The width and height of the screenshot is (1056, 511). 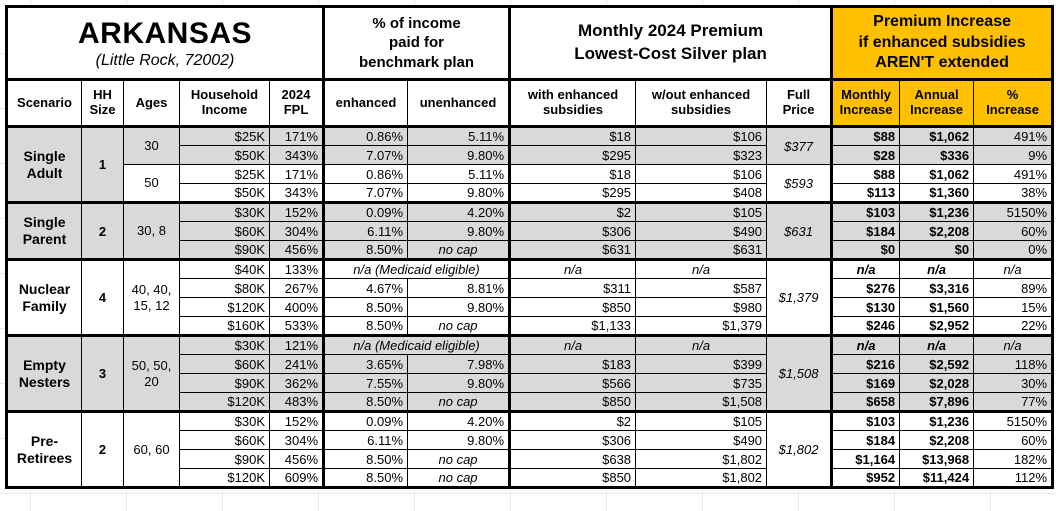 What do you see at coordinates (865, 211) in the screenshot?
I see `monthly-increase-cell: $103` at bounding box center [865, 211].